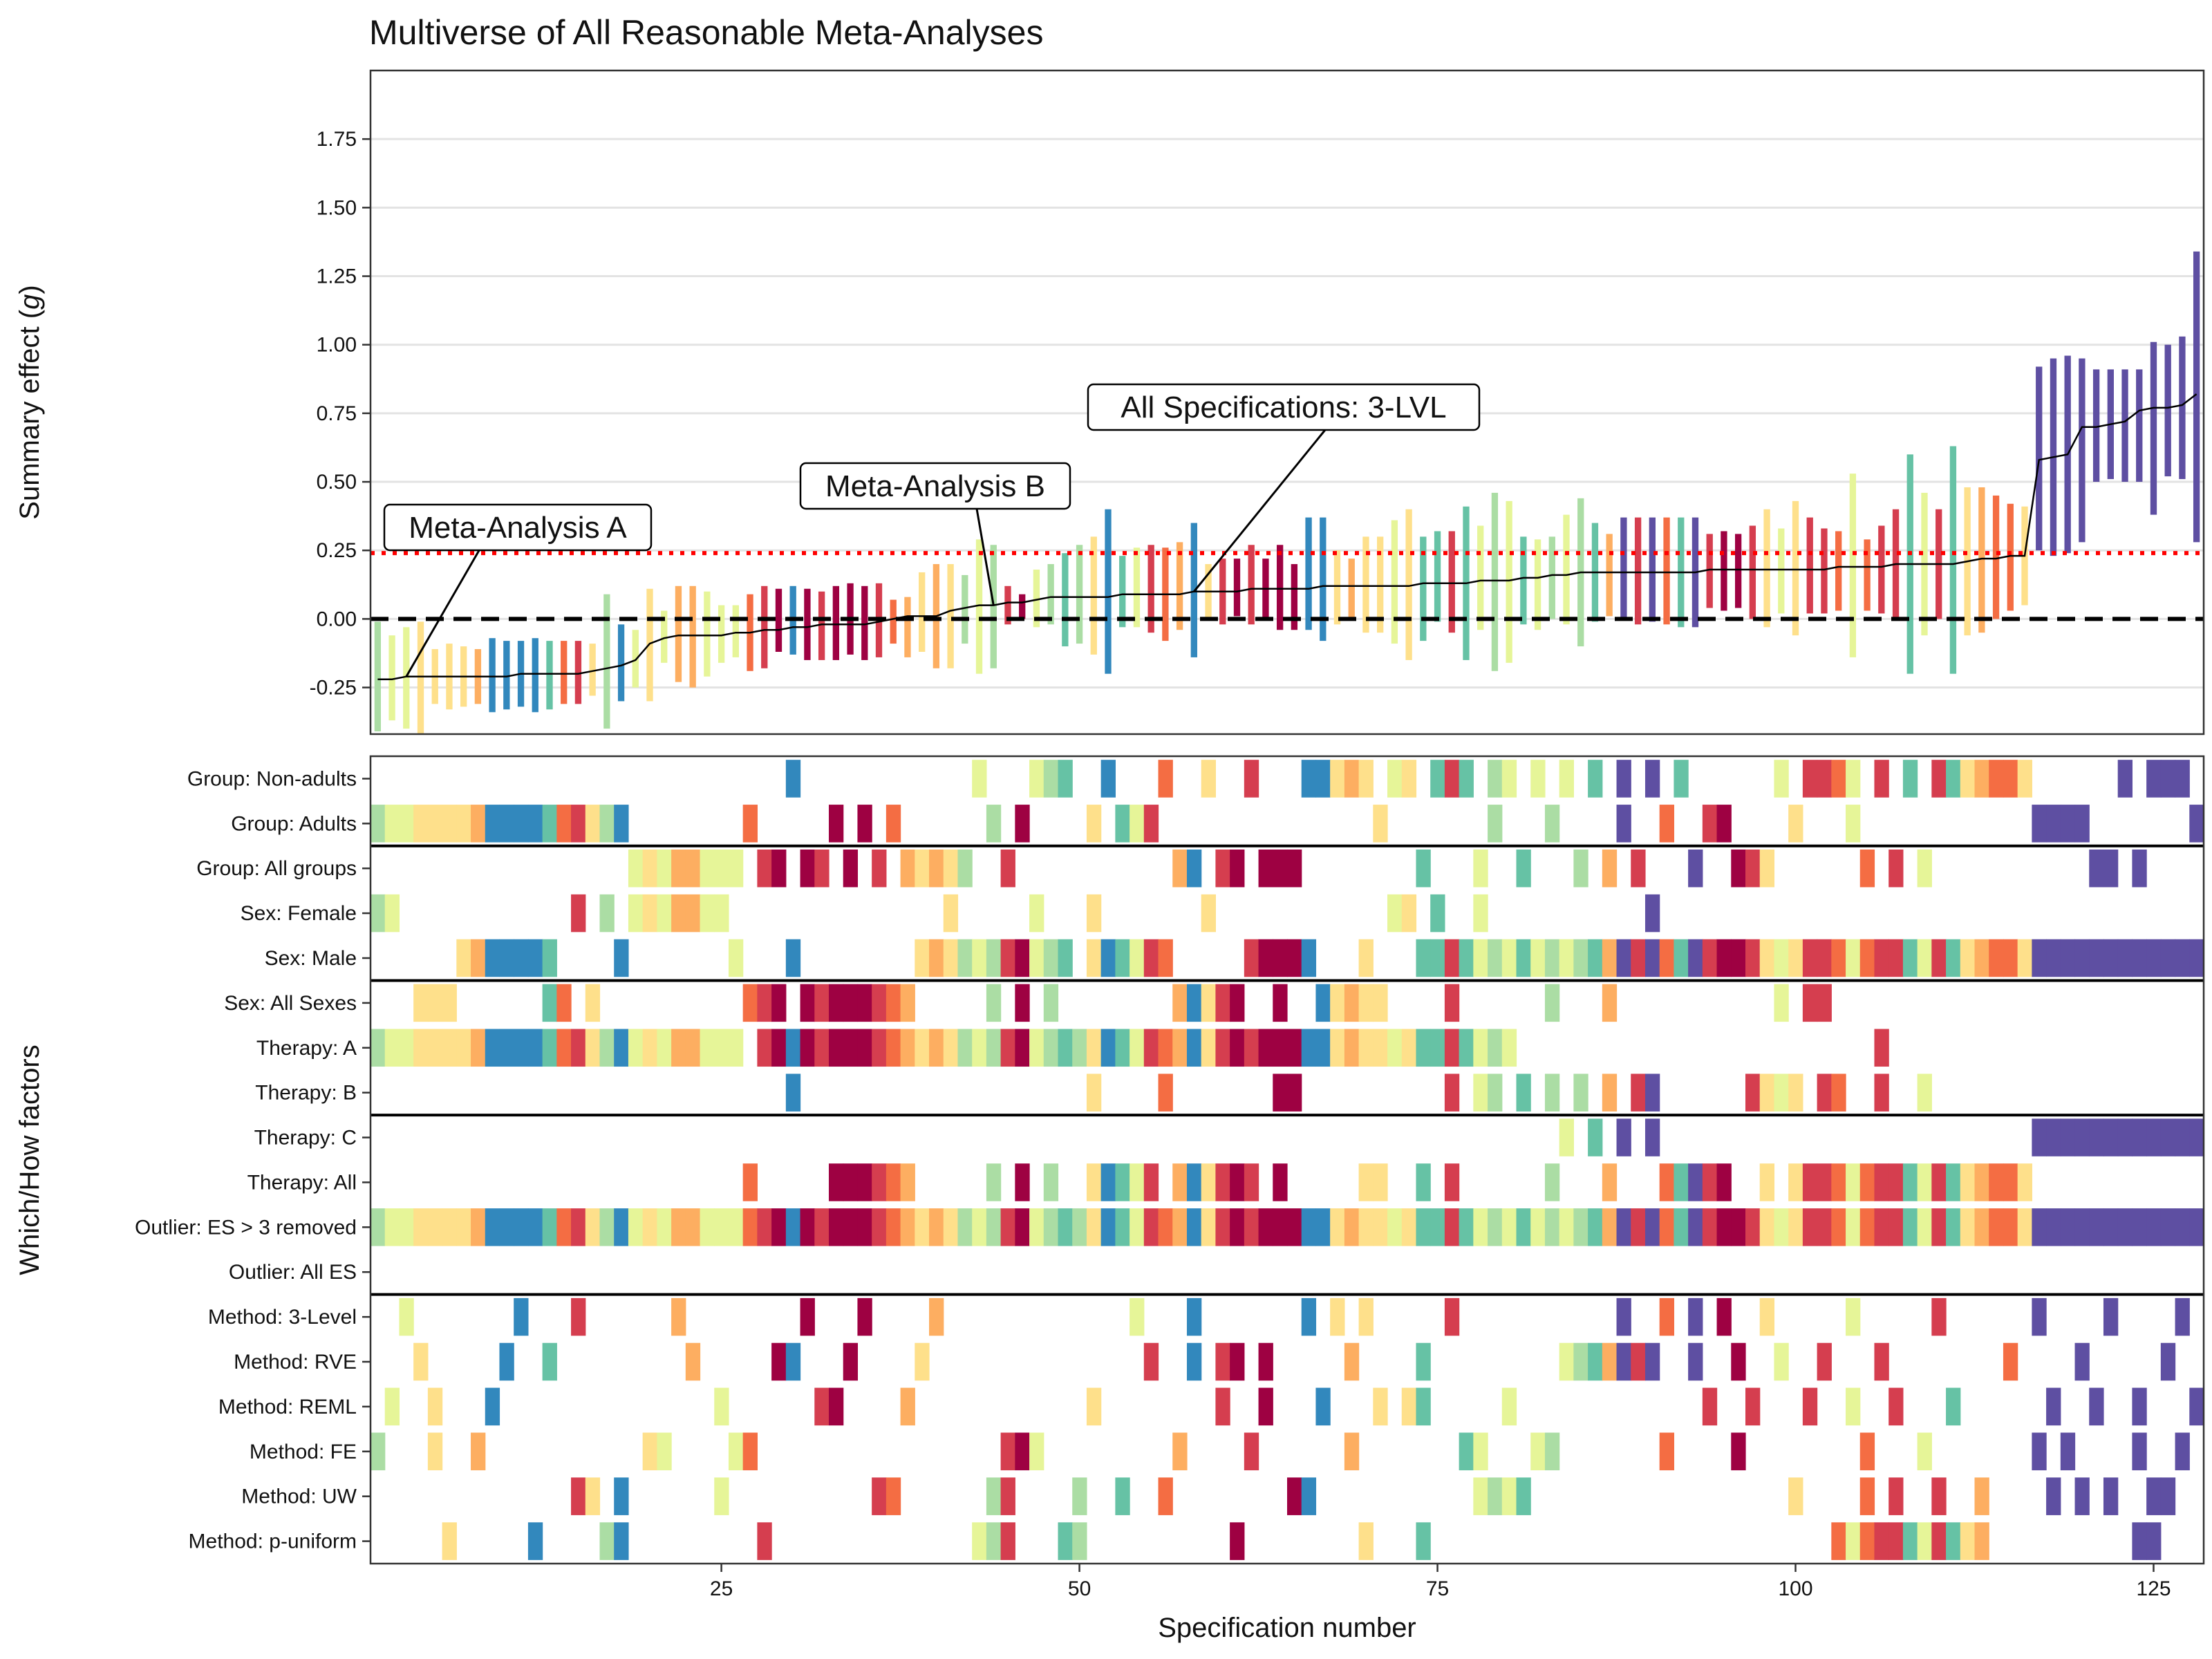 The width and height of the screenshot is (2212, 1659). What do you see at coordinates (337, 276) in the screenshot?
I see `y-tick-label: 1.25` at bounding box center [337, 276].